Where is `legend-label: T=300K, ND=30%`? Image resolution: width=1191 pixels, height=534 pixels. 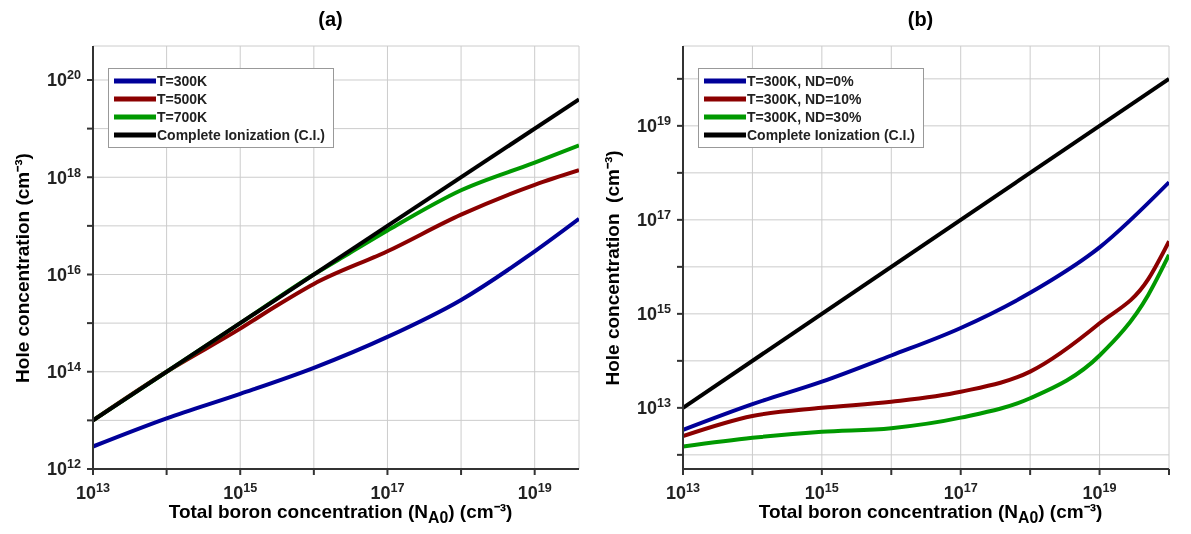 legend-label: T=300K, ND=30% is located at coordinates (804, 117).